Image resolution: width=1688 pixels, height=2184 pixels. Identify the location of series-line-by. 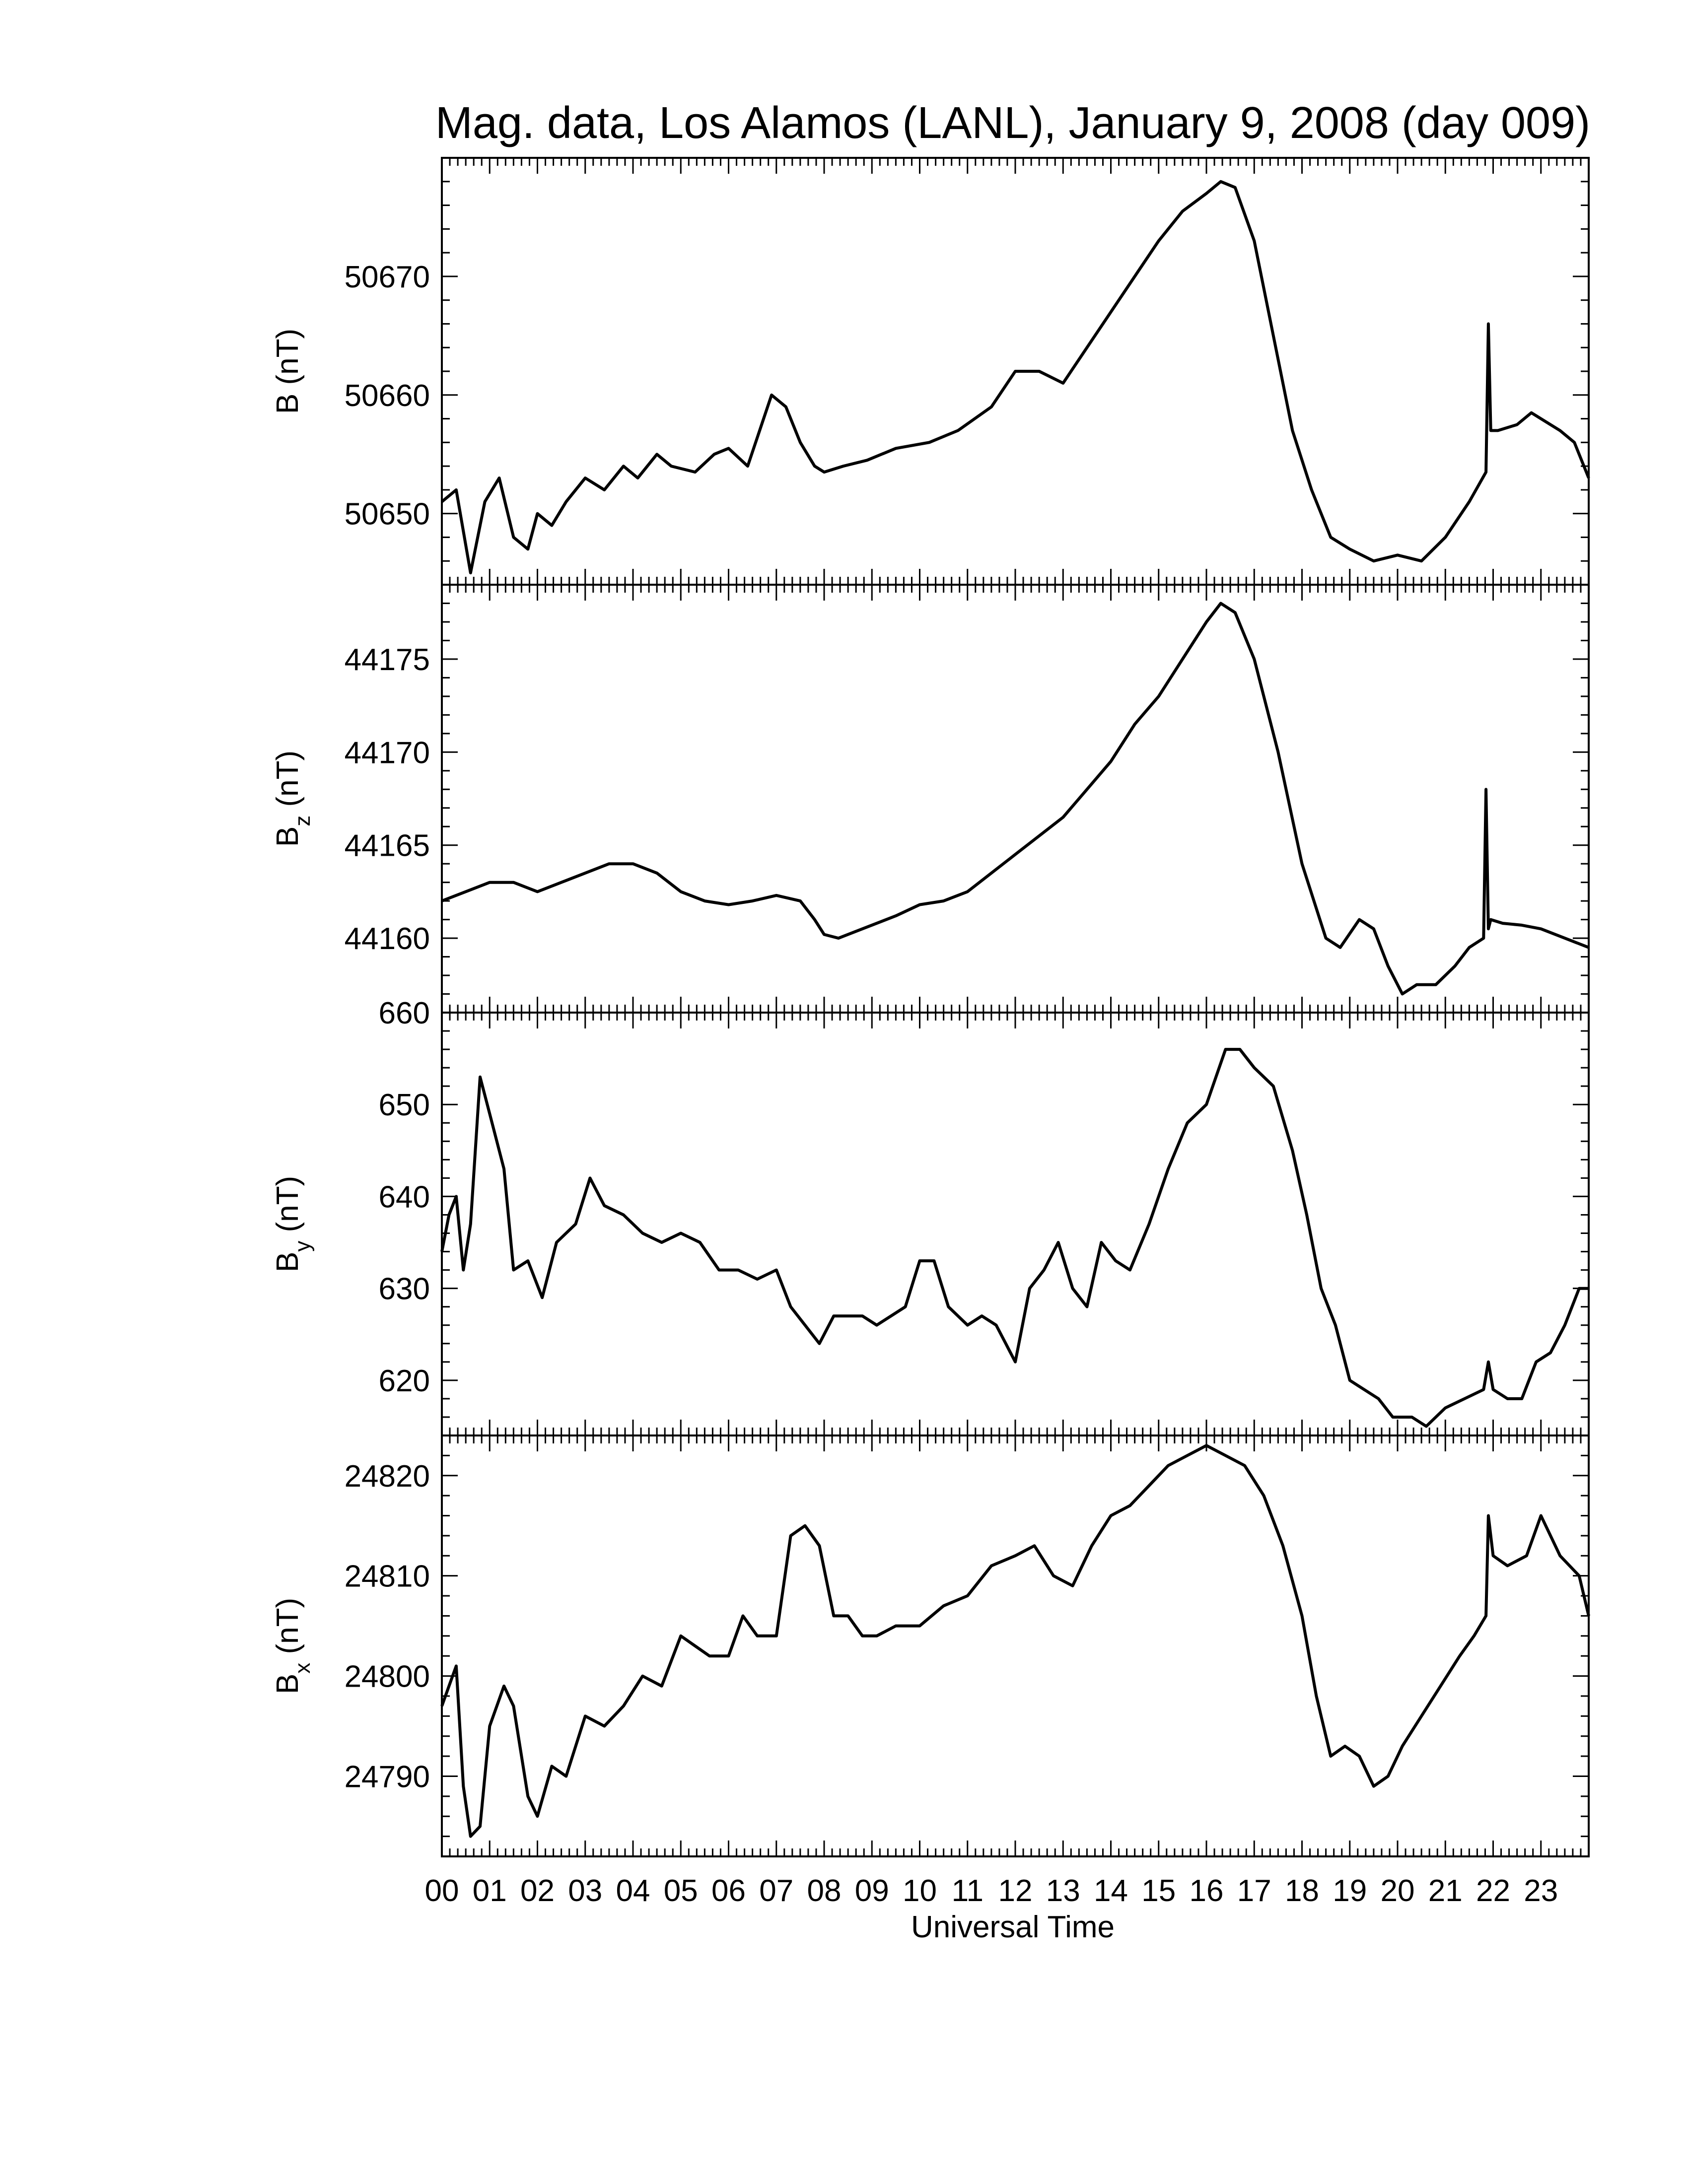
(1014, 1238).